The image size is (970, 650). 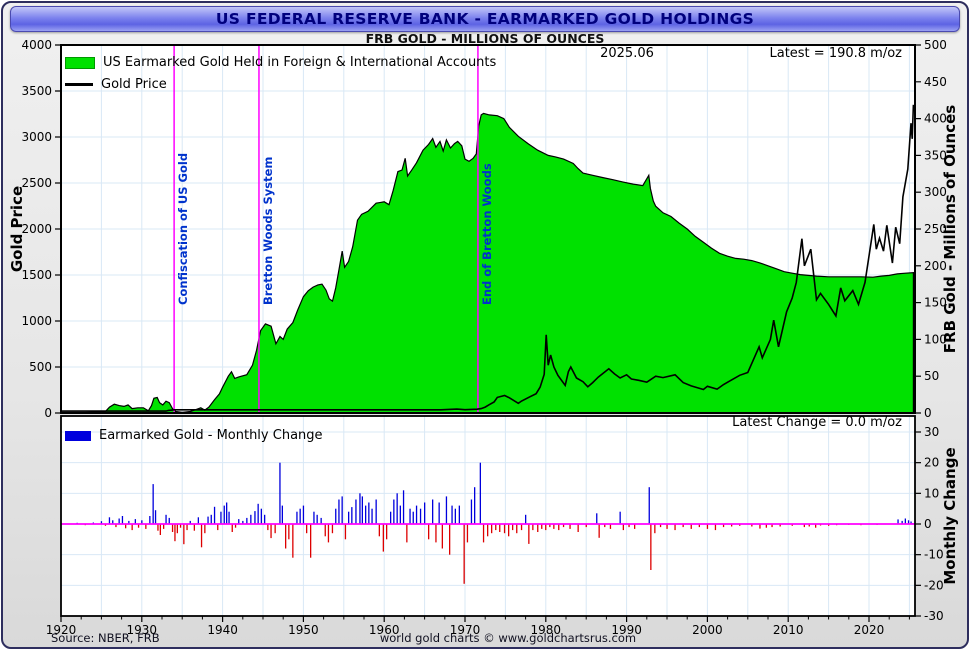 What do you see at coordinates (79, 84) in the screenshot?
I see `black-line-swatch-icon` at bounding box center [79, 84].